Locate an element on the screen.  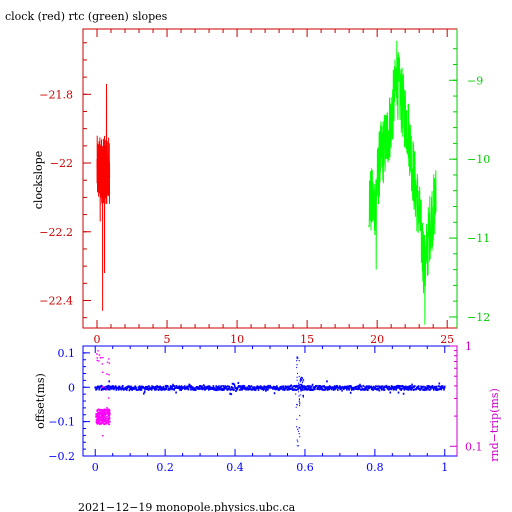
offset-series is located at coordinates (270, 388).